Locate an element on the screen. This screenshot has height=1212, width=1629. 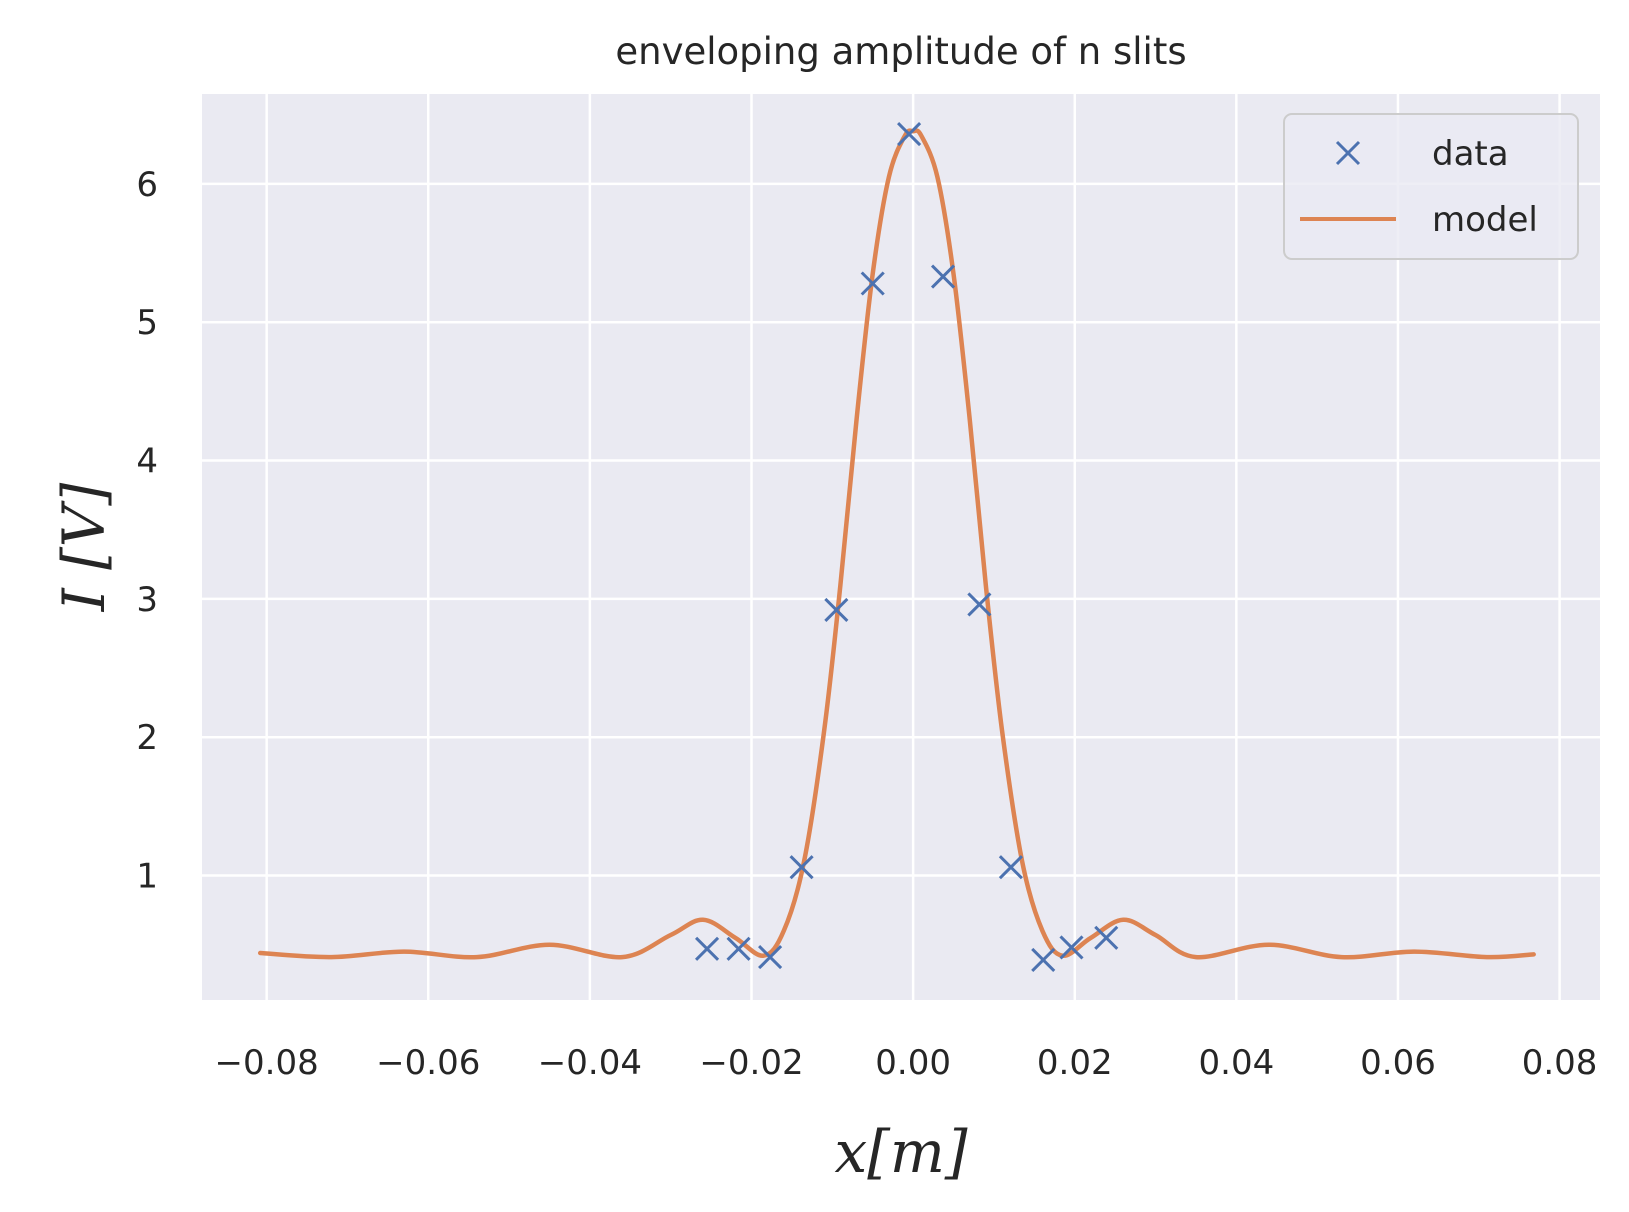
x-tick-label: −0.02 is located at coordinates (751, 1063).